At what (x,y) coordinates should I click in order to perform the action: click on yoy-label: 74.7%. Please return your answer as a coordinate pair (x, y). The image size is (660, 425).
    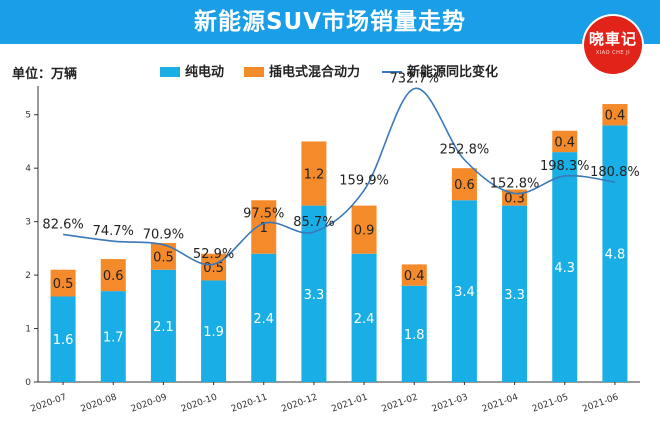
    Looking at the image, I should click on (113, 231).